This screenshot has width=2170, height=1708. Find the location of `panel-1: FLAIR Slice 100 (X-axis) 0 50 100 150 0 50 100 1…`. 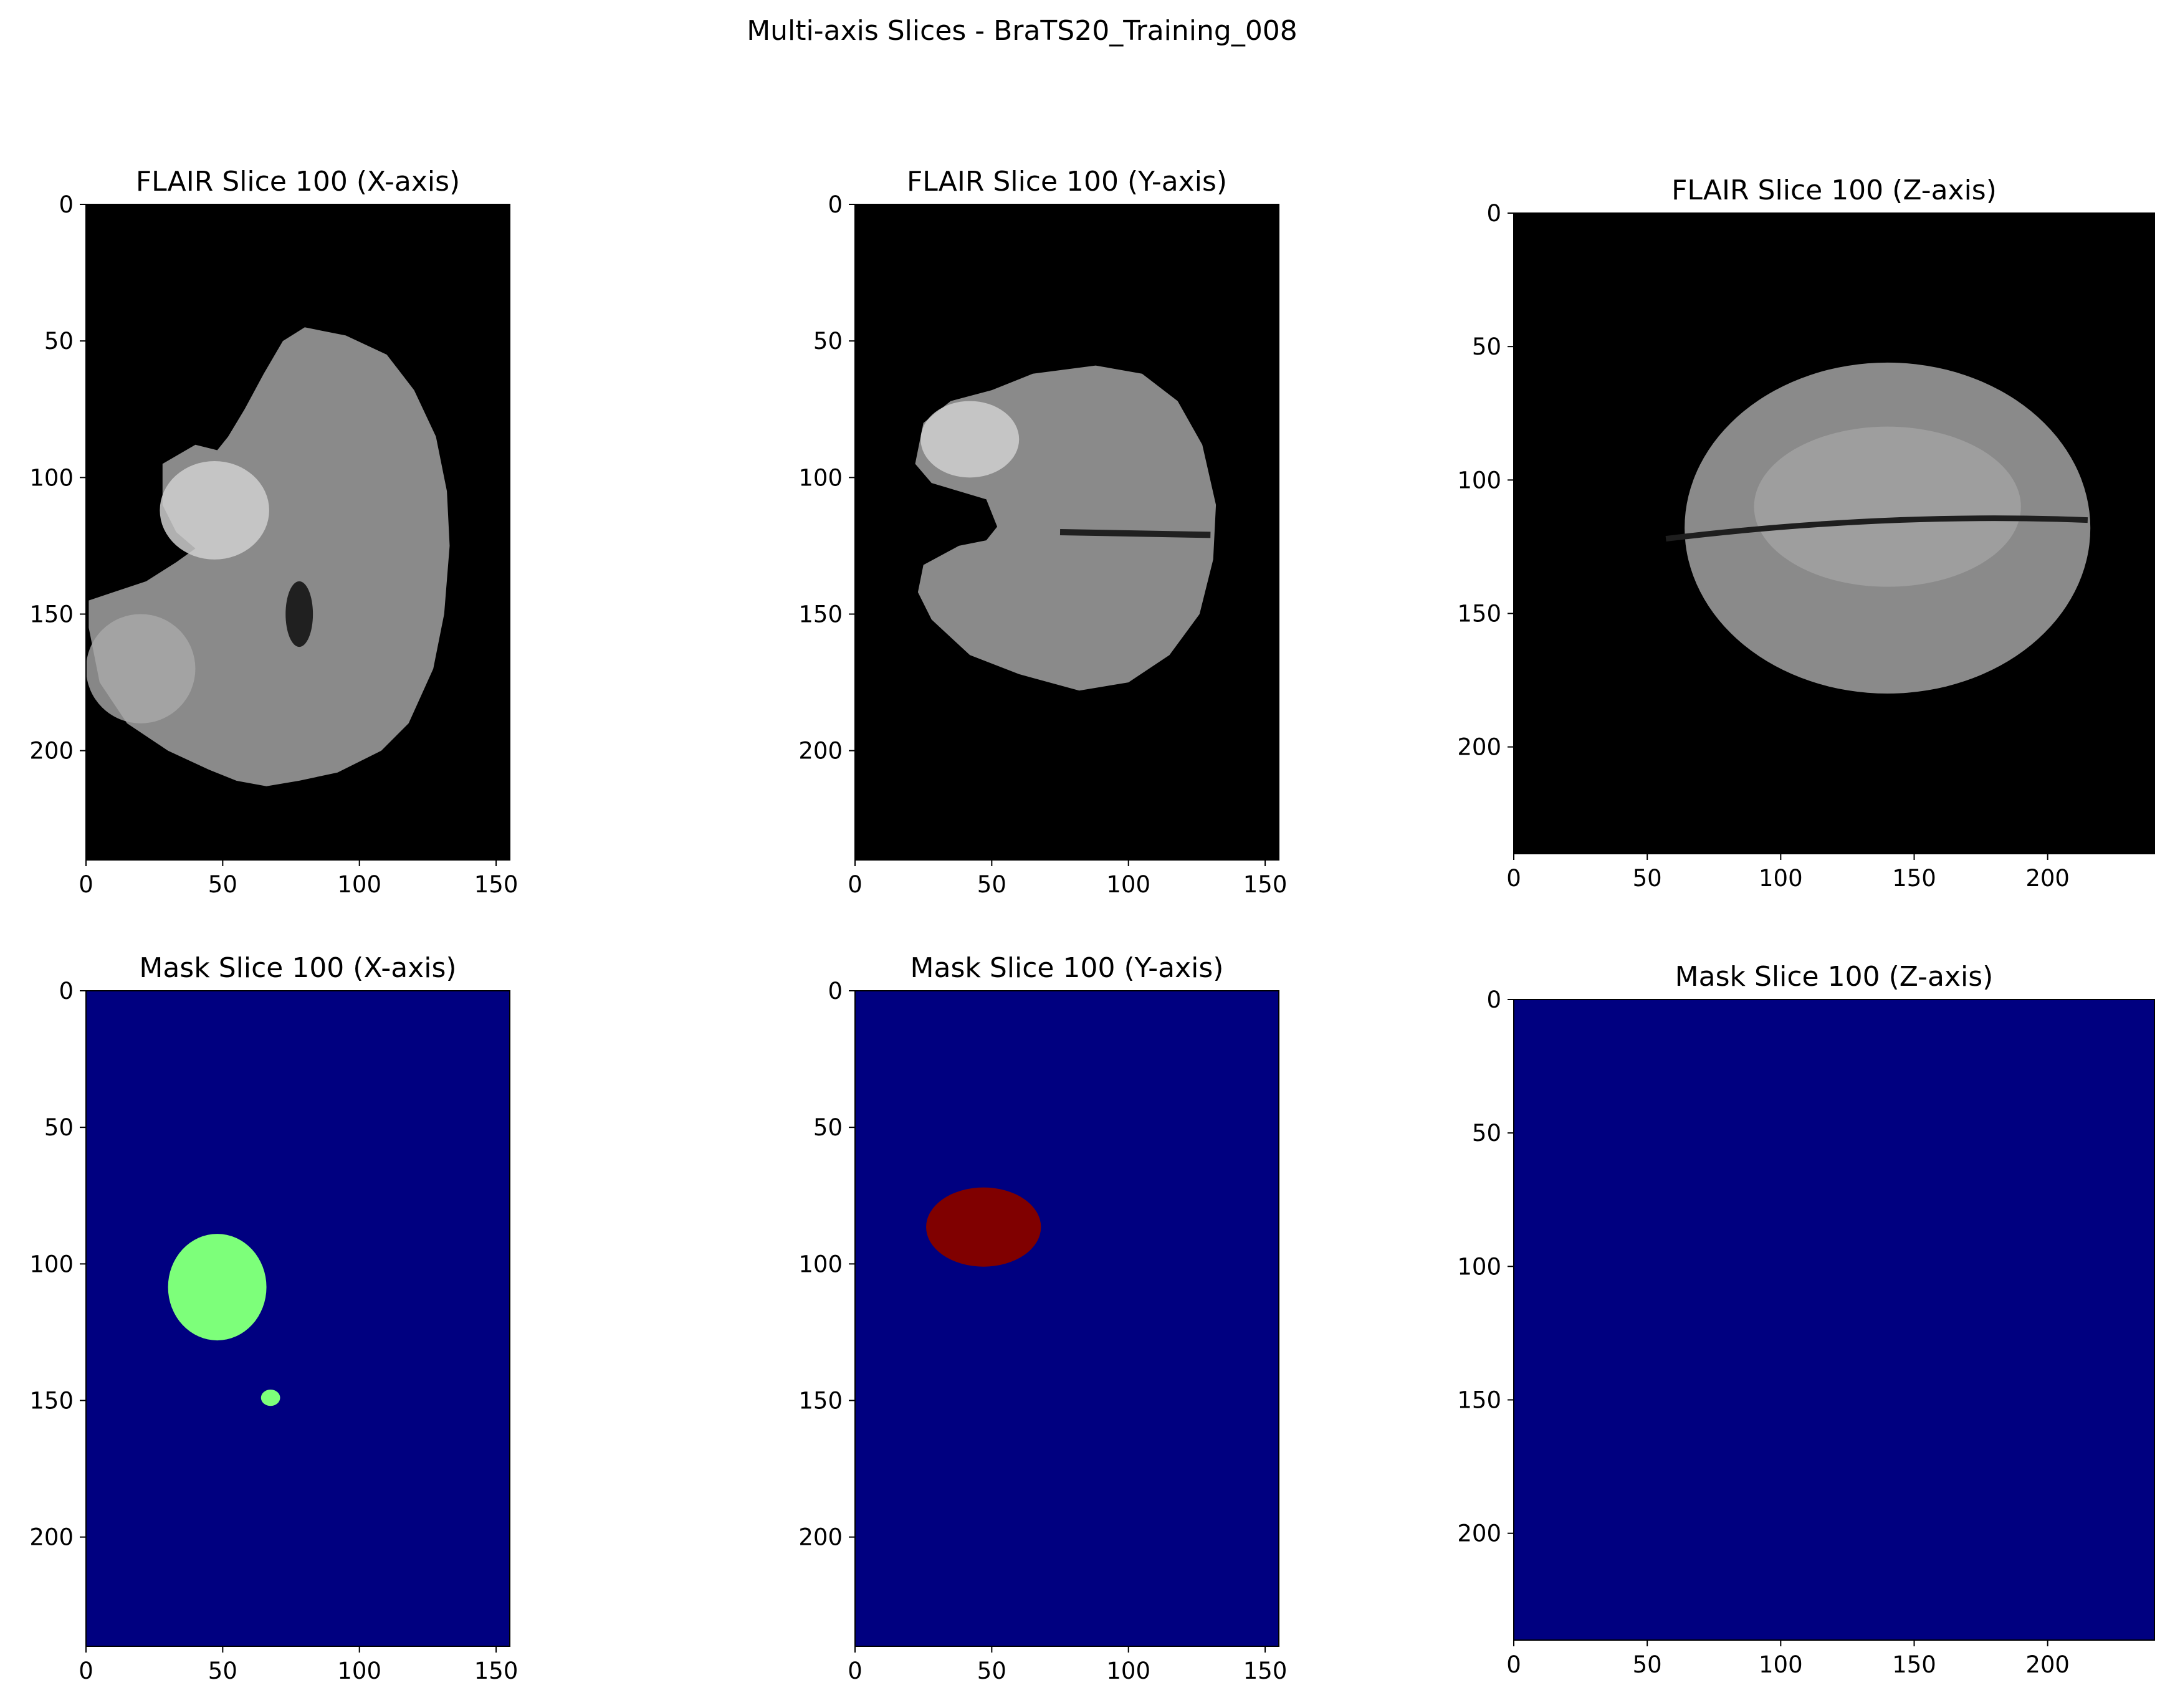

panel-1: FLAIR Slice 100 (X-axis) 0 50 100 150 0 50 100 1… is located at coordinates (273, 532).